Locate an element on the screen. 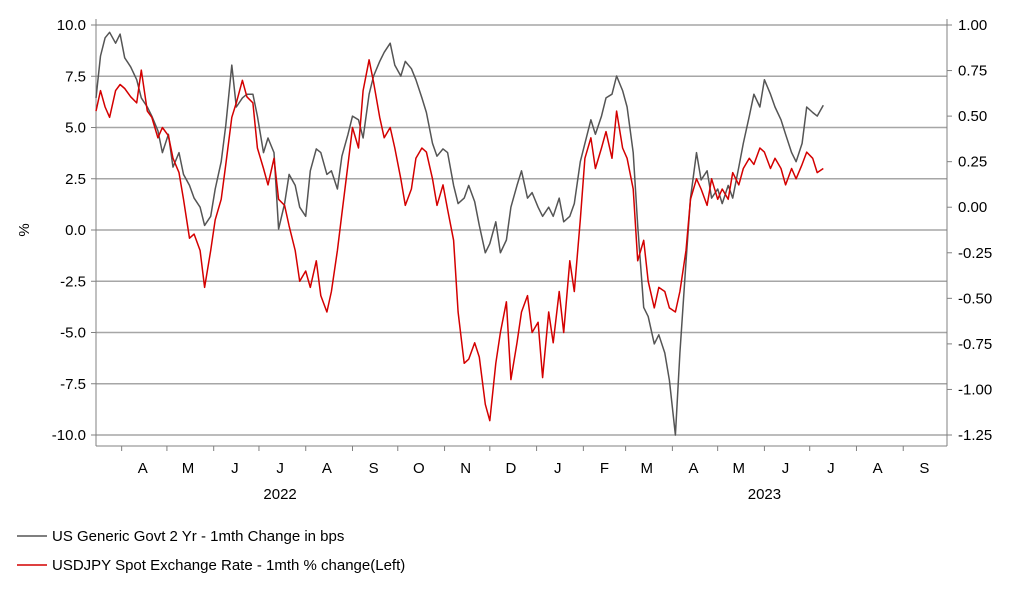 The width and height of the screenshot is (1022, 597). left-tick-label: -7.5 is located at coordinates (73, 384).